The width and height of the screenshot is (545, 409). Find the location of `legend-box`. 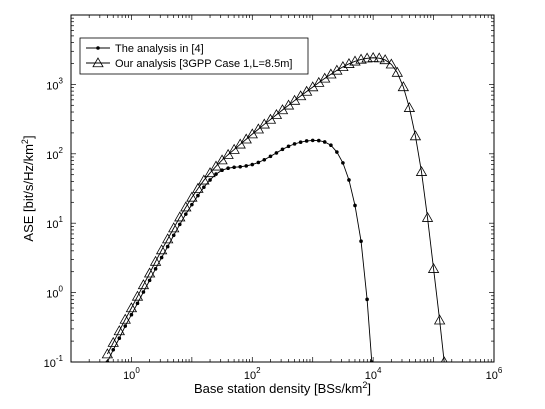

legend-box is located at coordinates (194, 56).